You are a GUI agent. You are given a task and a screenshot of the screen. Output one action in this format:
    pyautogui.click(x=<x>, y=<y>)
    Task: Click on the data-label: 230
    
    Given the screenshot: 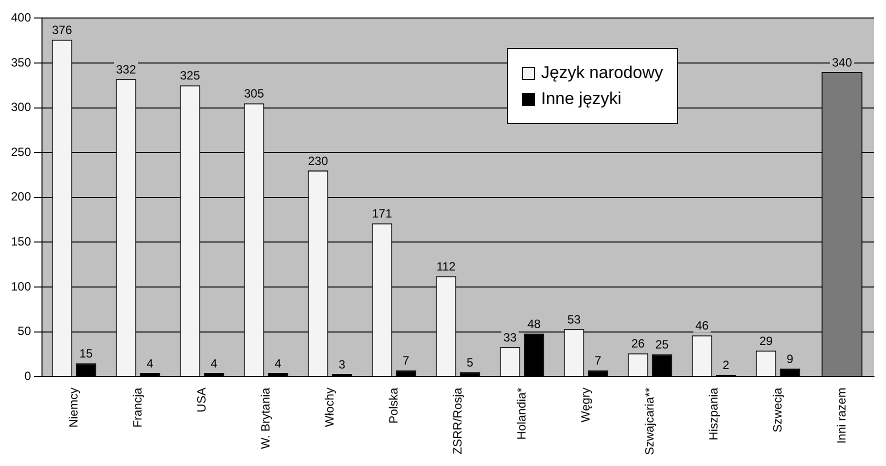 What is the action you would take?
    pyautogui.click(x=318, y=161)
    